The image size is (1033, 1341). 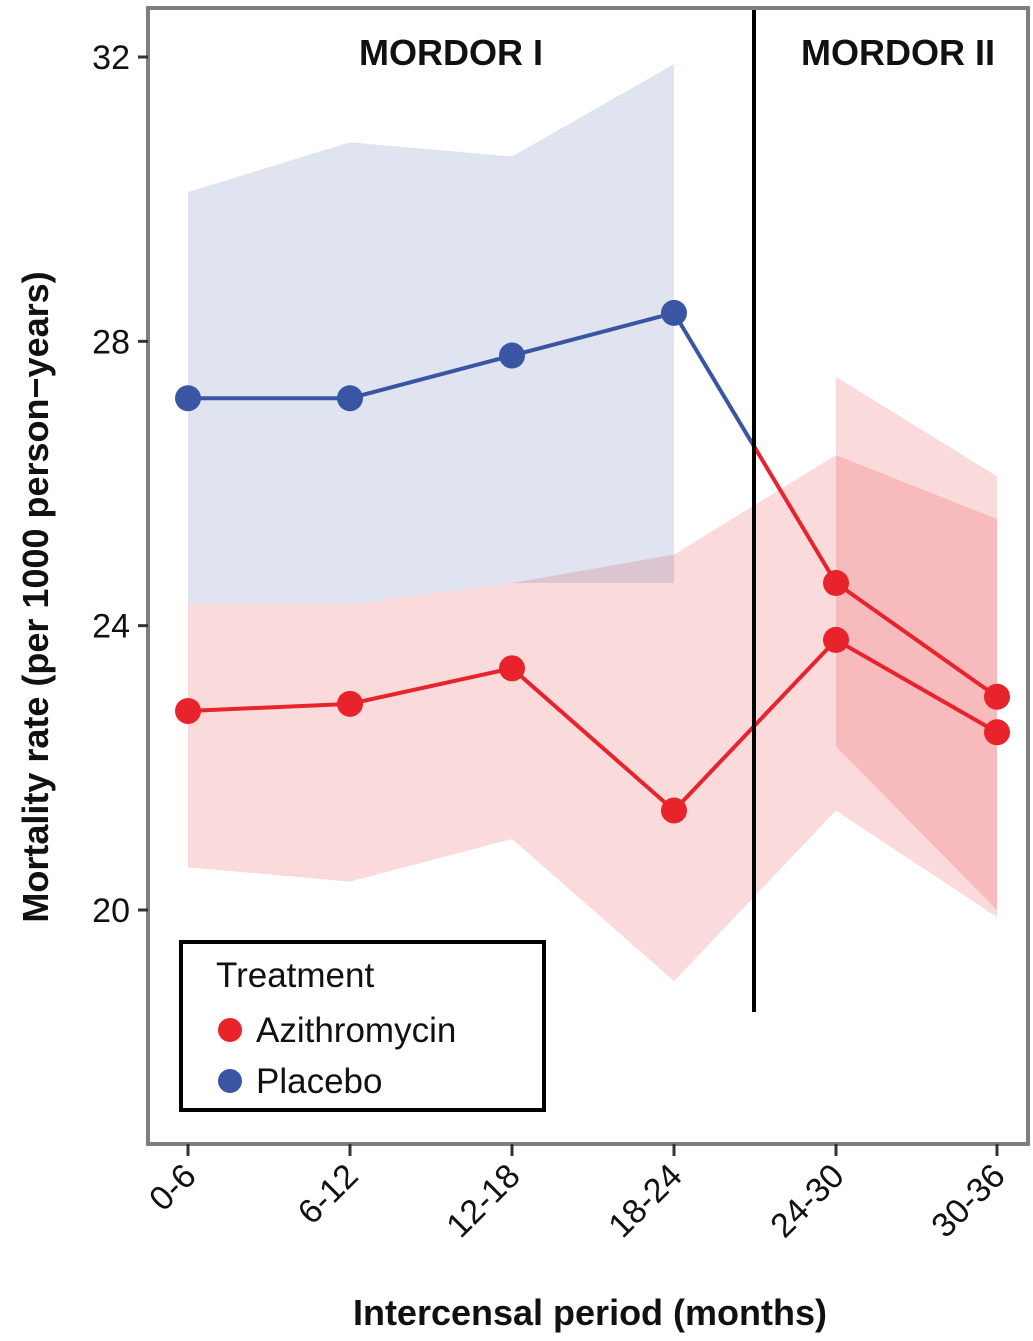 What do you see at coordinates (111, 342) in the screenshot?
I see `y-tick-label-28: 28` at bounding box center [111, 342].